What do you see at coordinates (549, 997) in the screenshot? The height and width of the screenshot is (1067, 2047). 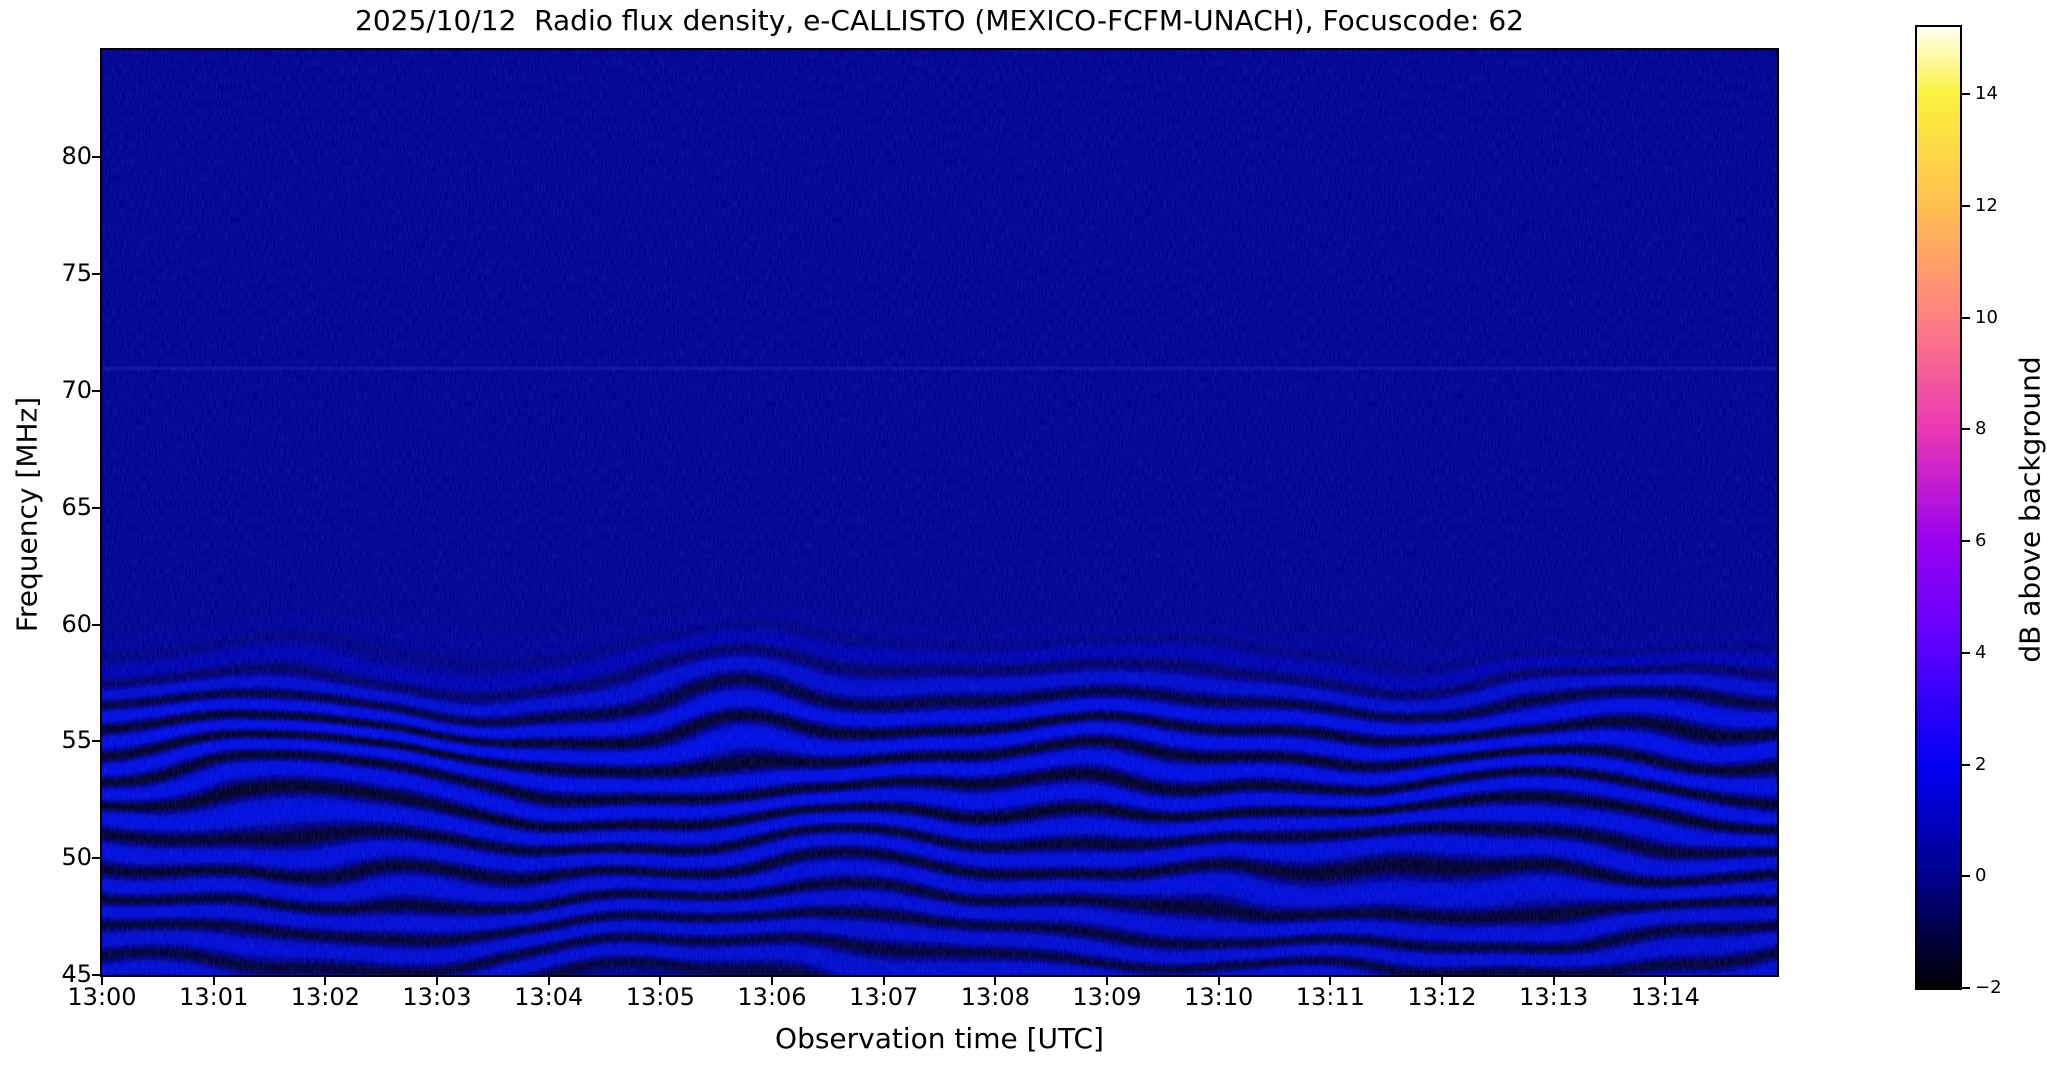 I see `x-tick-label: 13:04` at bounding box center [549, 997].